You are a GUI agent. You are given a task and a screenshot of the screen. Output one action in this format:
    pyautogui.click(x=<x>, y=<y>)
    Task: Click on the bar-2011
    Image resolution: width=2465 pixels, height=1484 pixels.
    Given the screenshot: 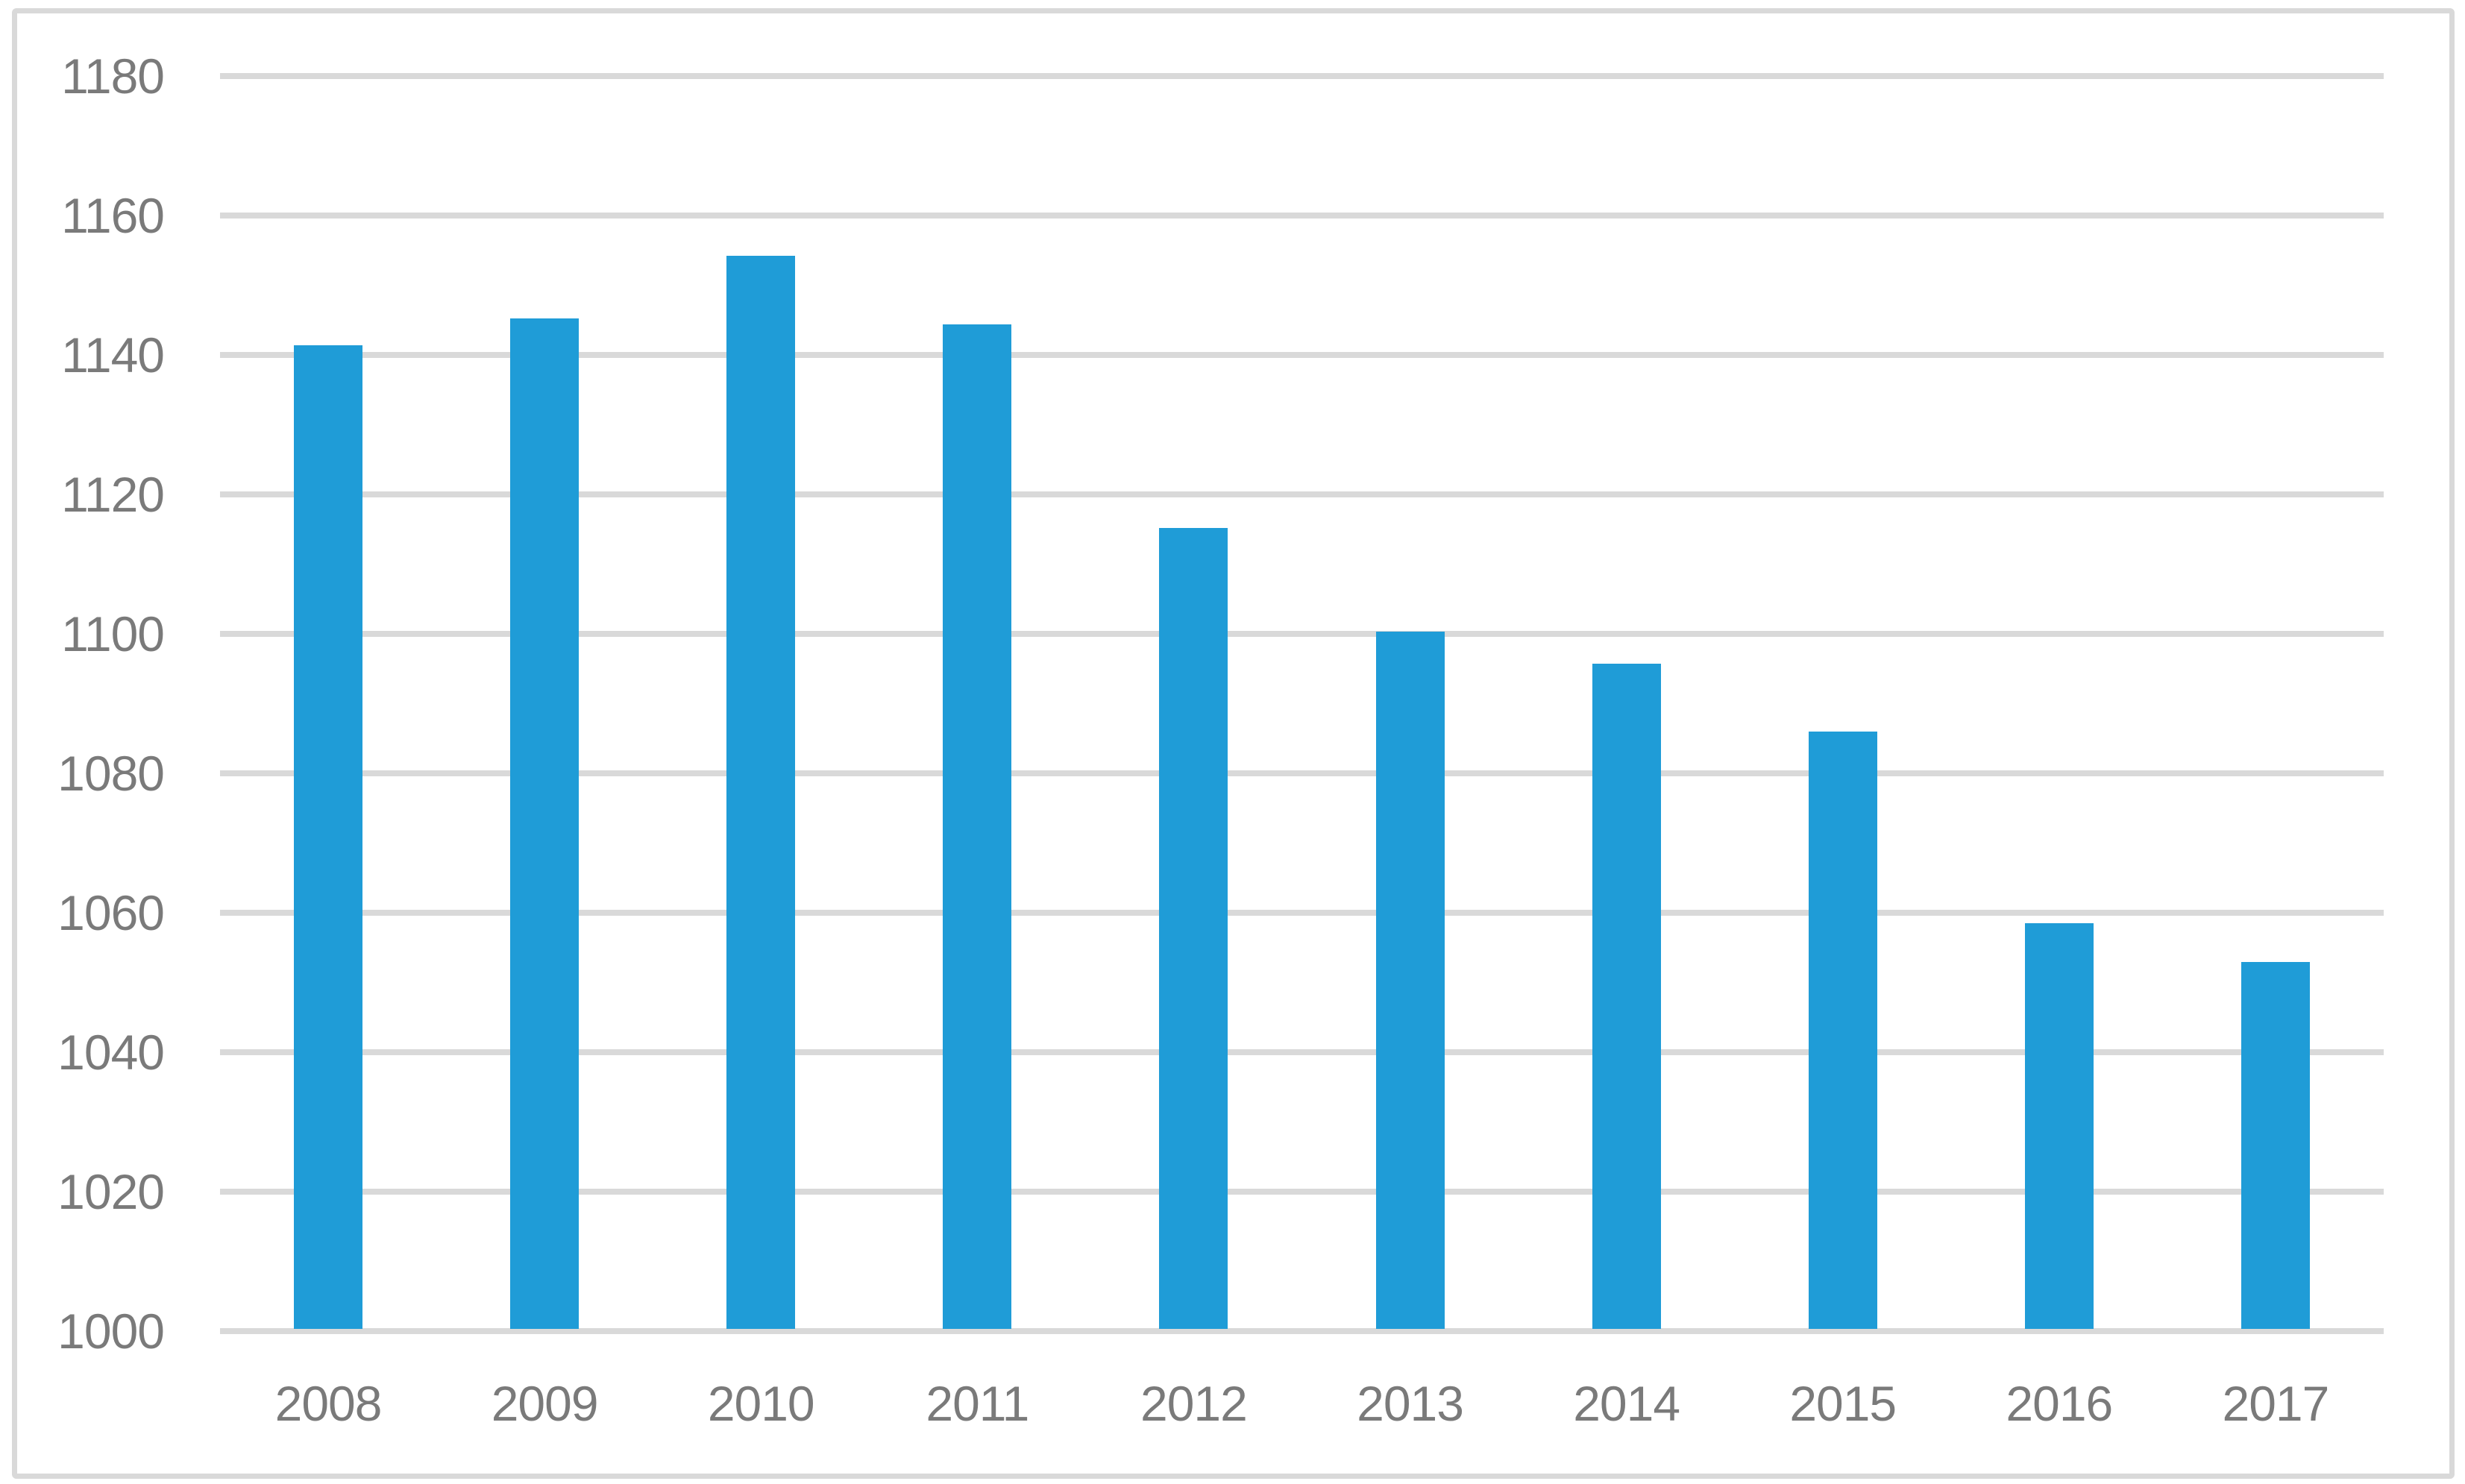 What is the action you would take?
    pyautogui.click(x=977, y=827)
    